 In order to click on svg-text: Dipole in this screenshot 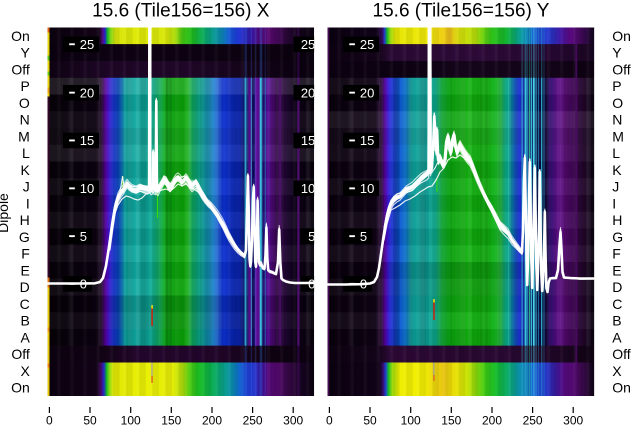, I will do `click(5, 213)`.